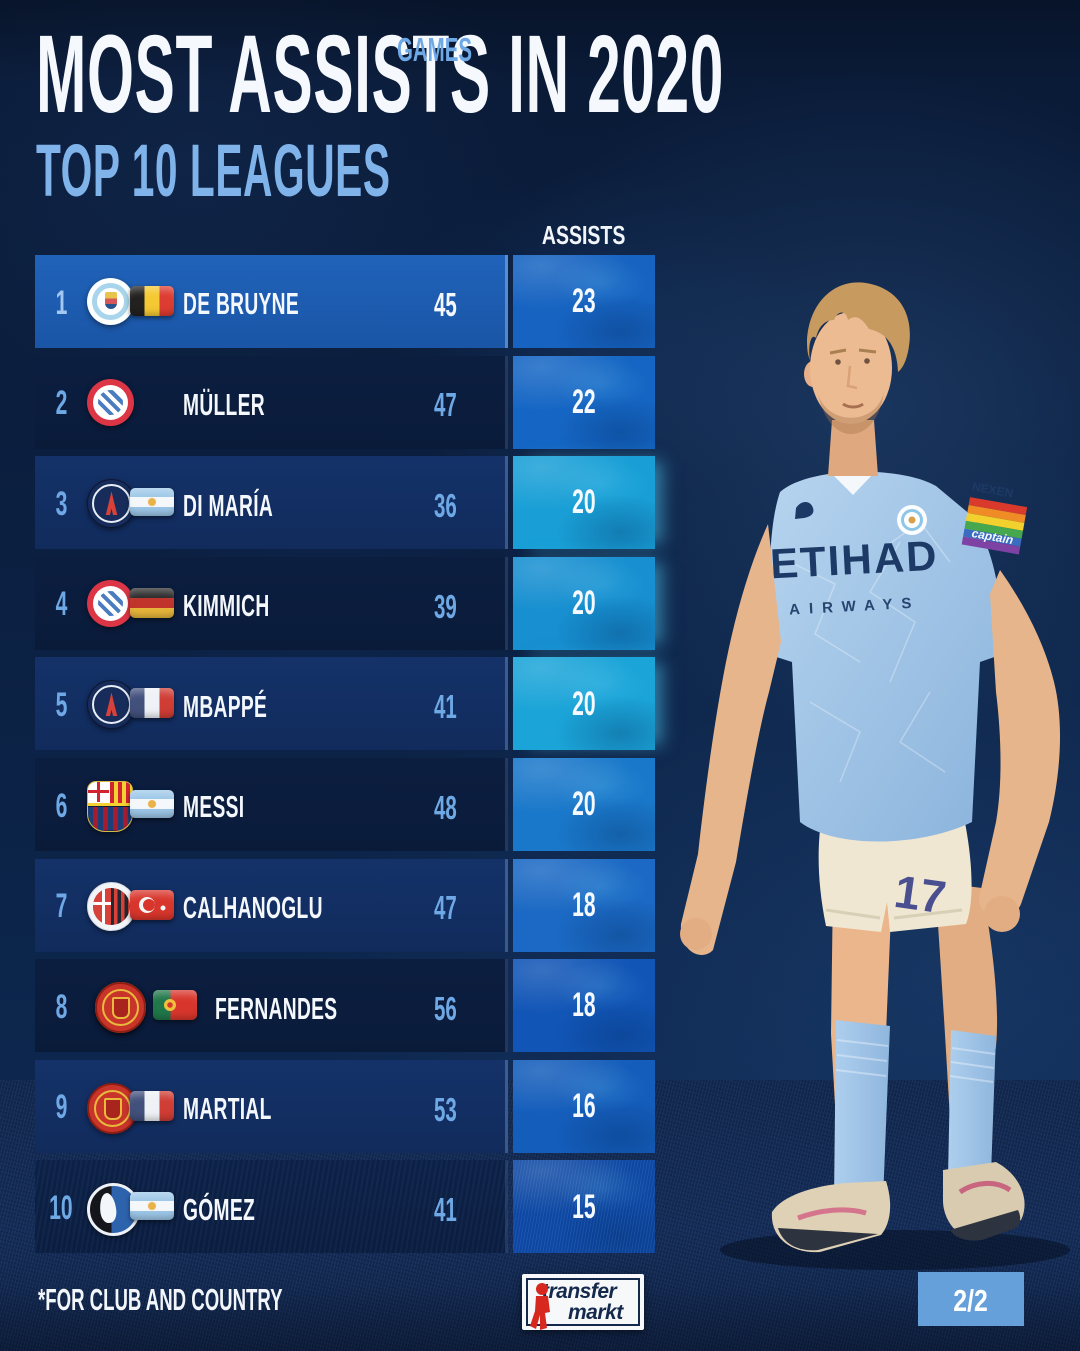 The image size is (1080, 1351). I want to click on assists-cell: 23, so click(584, 301).